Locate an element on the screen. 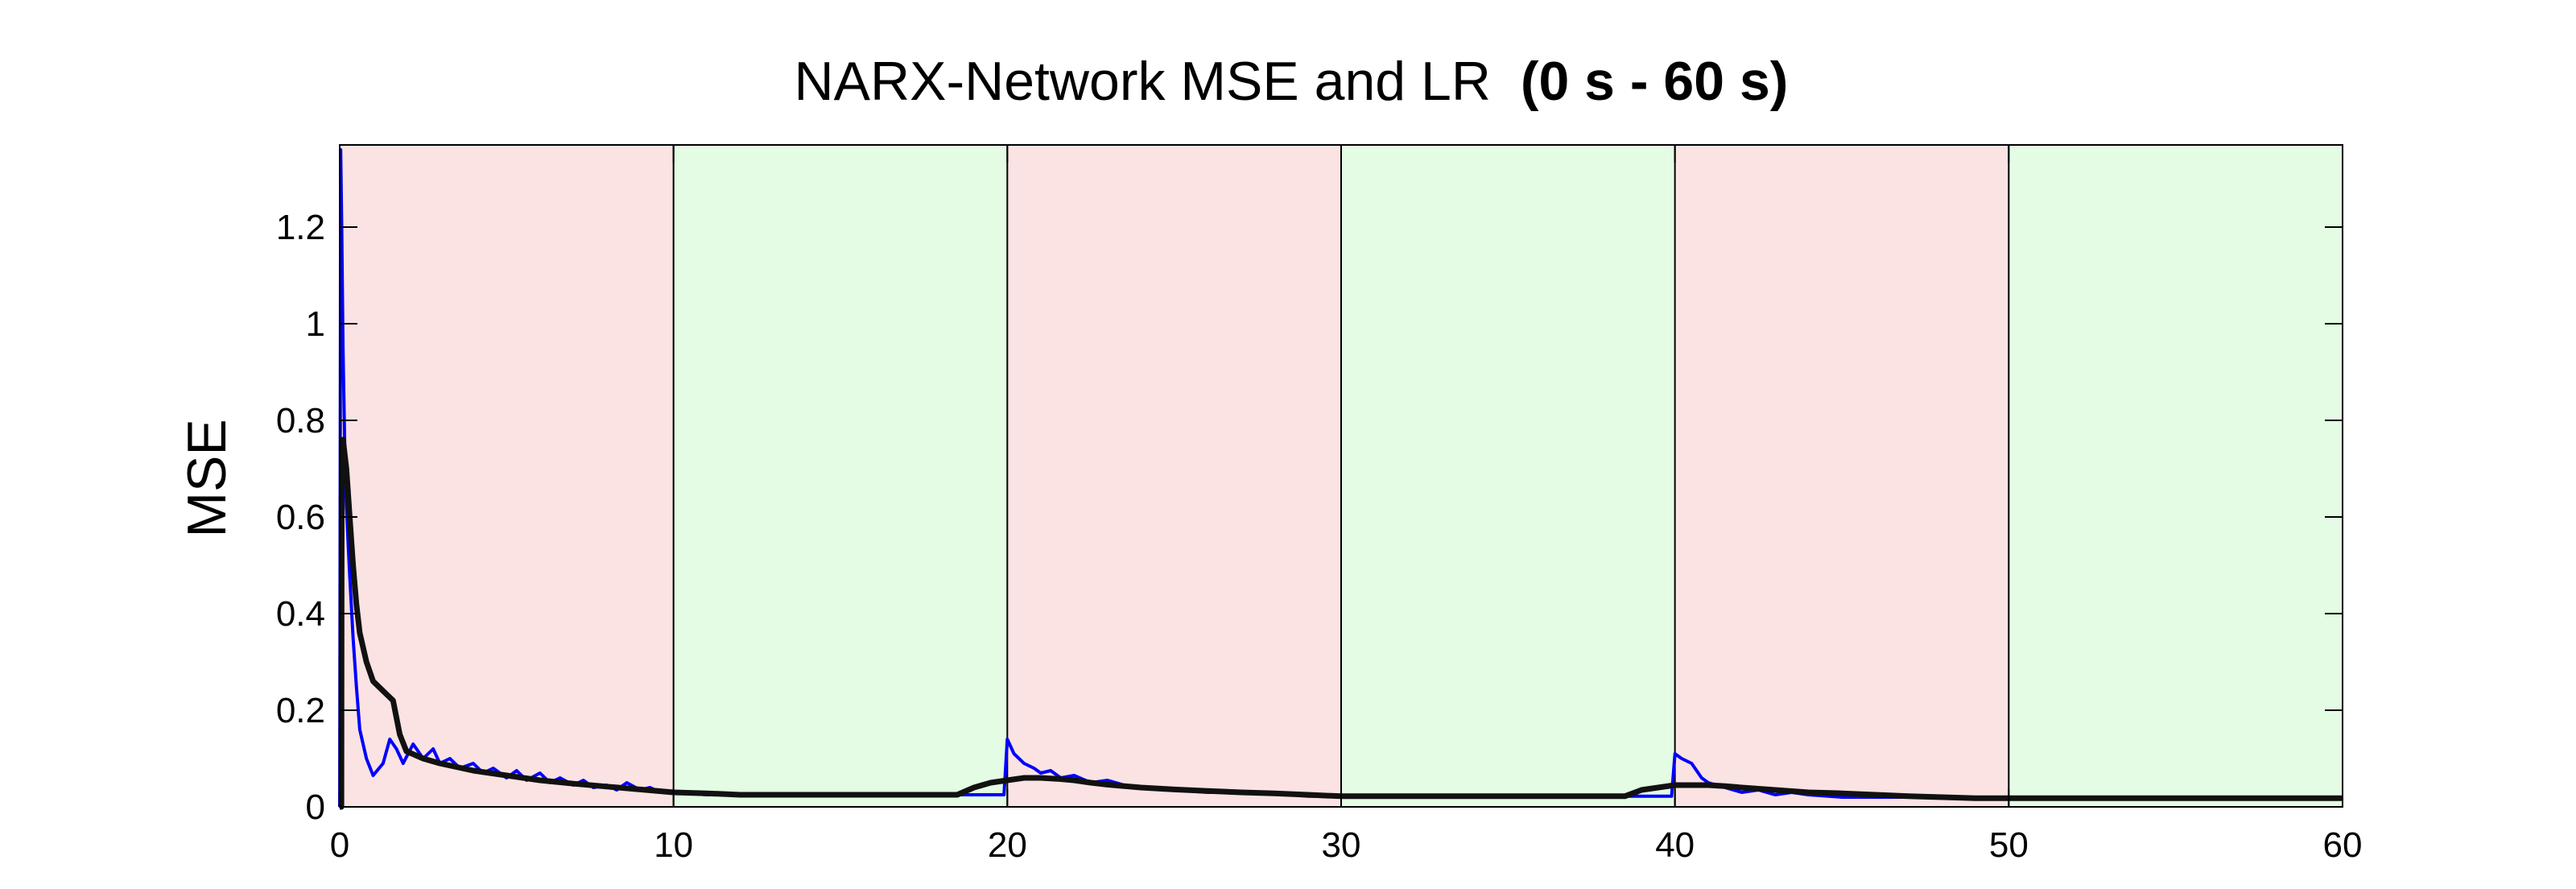 The height and width of the screenshot is (889, 2576). y-tick-label: 0.4 is located at coordinates (300, 614).